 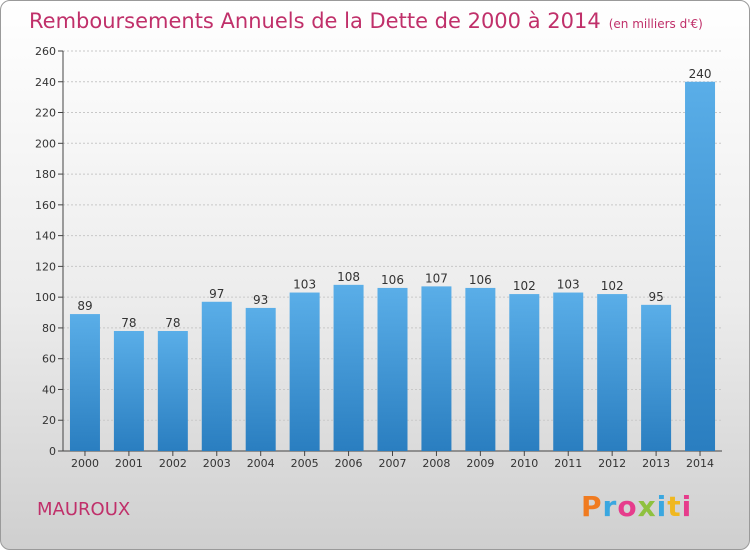 What do you see at coordinates (304, 371) in the screenshot?
I see `bar-2005` at bounding box center [304, 371].